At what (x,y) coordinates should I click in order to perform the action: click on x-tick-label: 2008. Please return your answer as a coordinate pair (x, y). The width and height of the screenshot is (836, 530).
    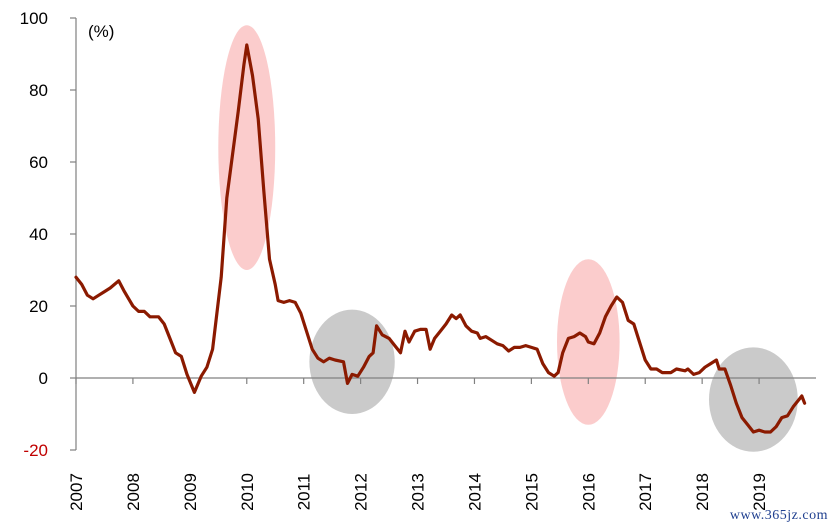
    Looking at the image, I should click on (133, 492).